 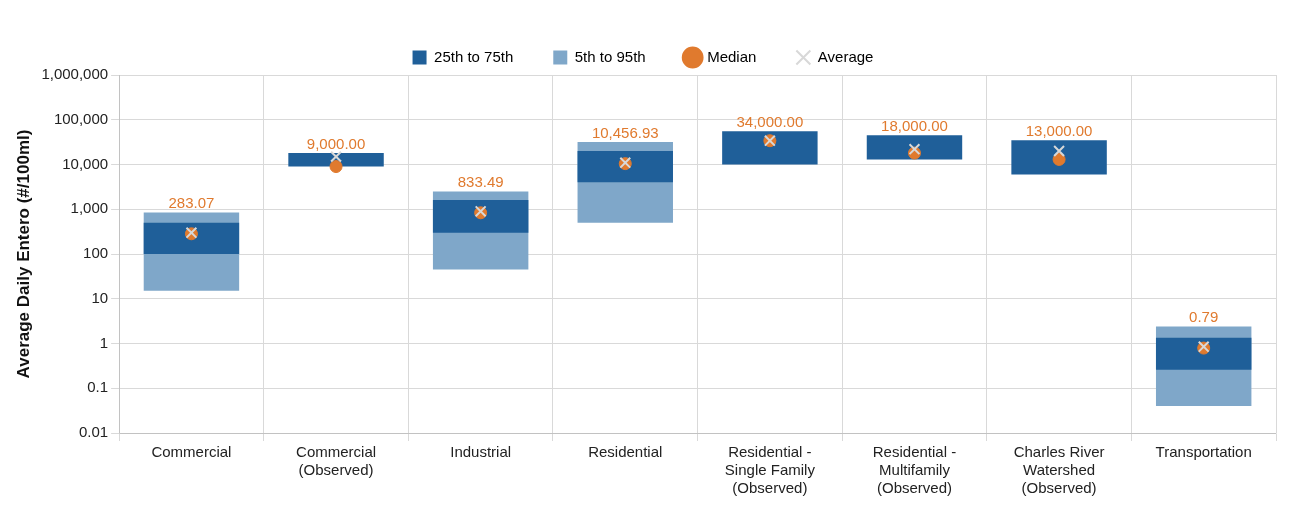 What do you see at coordinates (96, 253) in the screenshot?
I see `y-tick-label: 100` at bounding box center [96, 253].